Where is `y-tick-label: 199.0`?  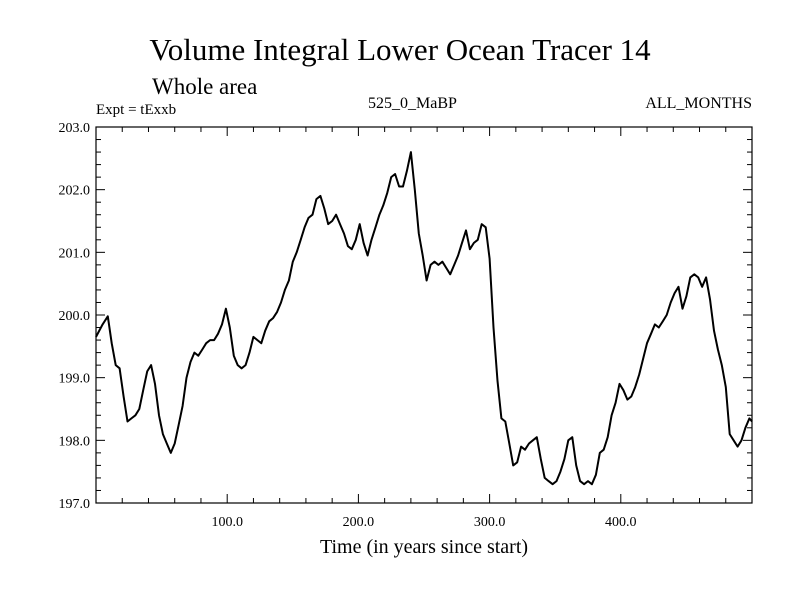 y-tick-label: 199.0 is located at coordinates (75, 379).